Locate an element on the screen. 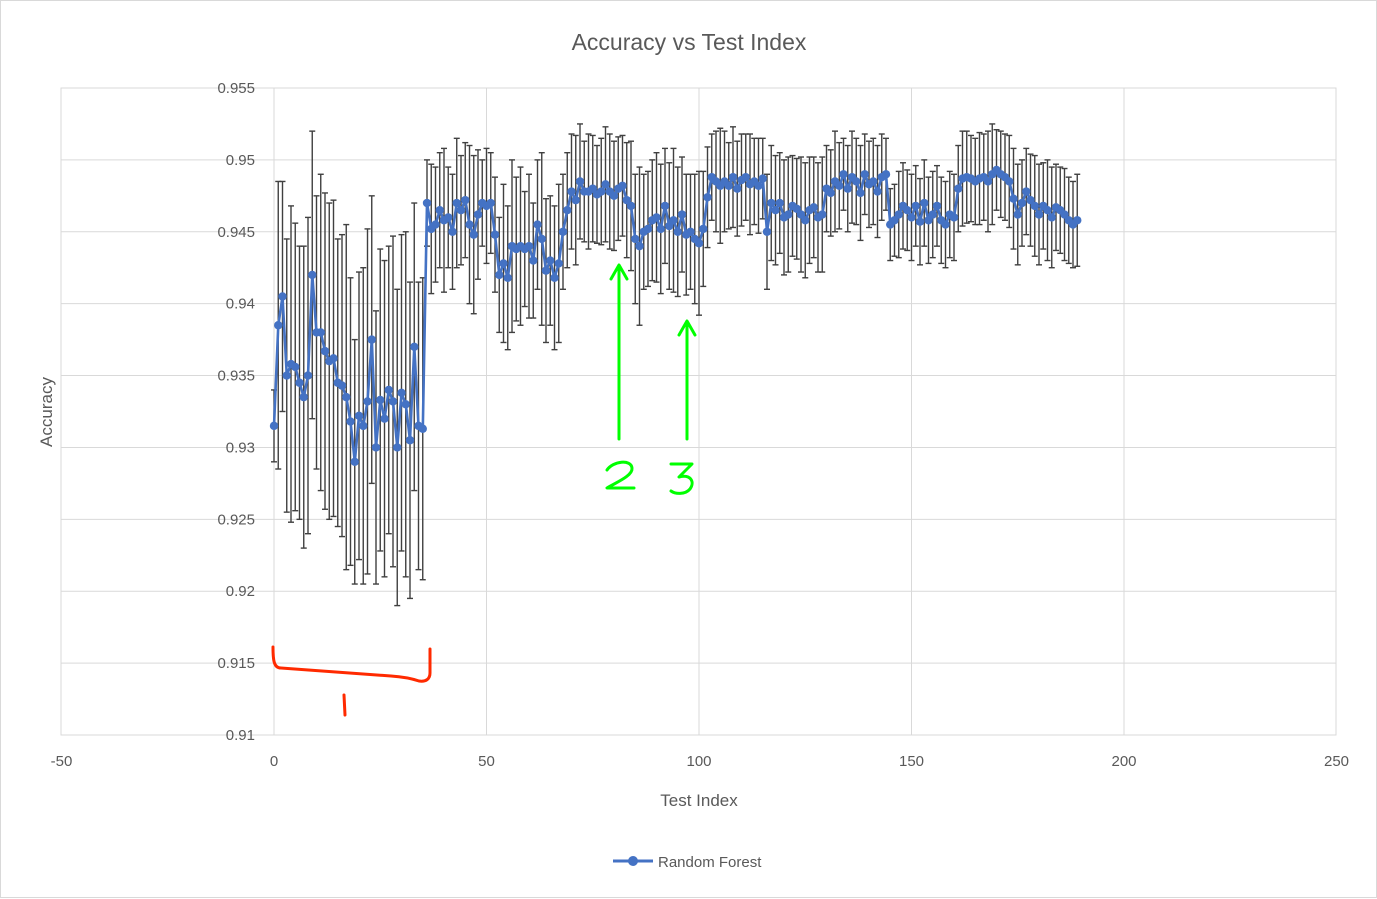 This screenshot has height=899, width=1377. x-tick-label: 200 is located at coordinates (1123, 761).